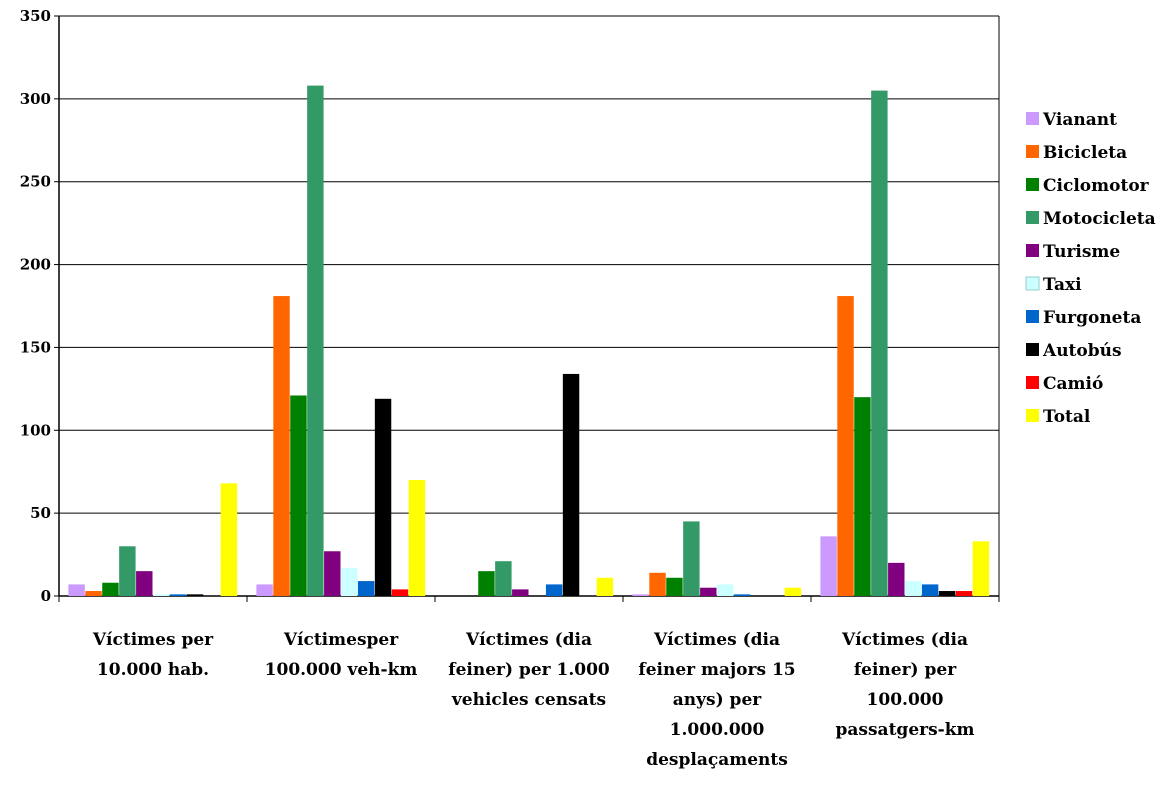  What do you see at coordinates (1032, 349) in the screenshot?
I see `legend-swatch-autobús` at bounding box center [1032, 349].